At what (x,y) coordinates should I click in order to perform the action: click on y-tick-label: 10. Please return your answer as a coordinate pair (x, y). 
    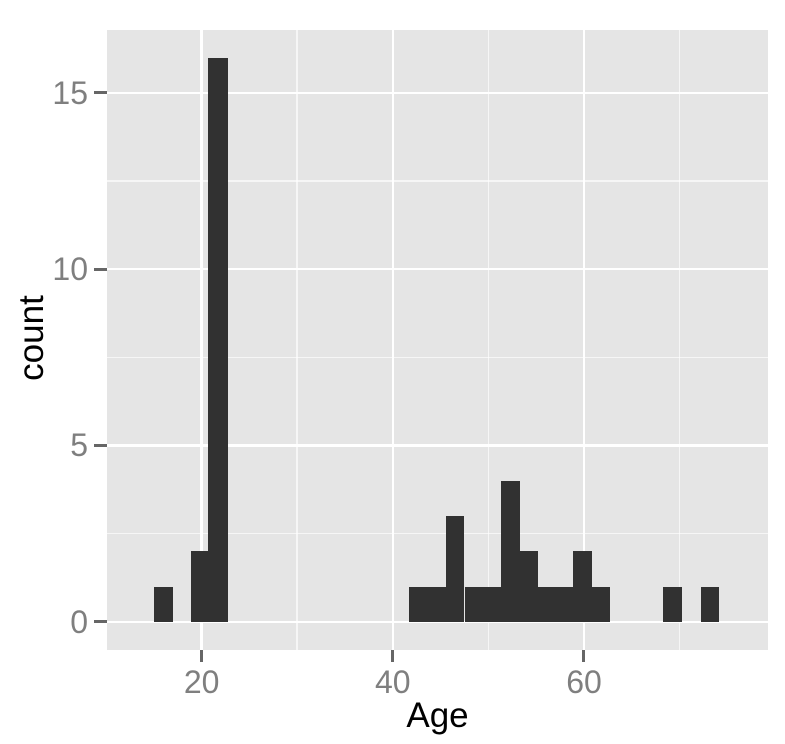
    Looking at the image, I should click on (70, 269).